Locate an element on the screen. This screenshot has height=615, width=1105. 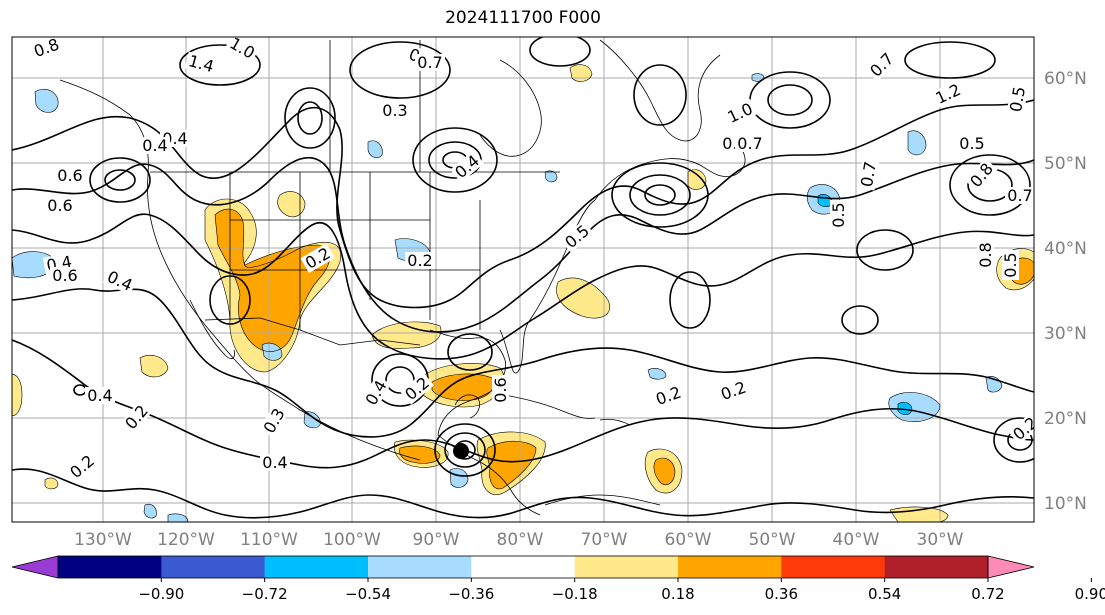
contour-label-group: 0.4 is located at coordinates (275, 462).